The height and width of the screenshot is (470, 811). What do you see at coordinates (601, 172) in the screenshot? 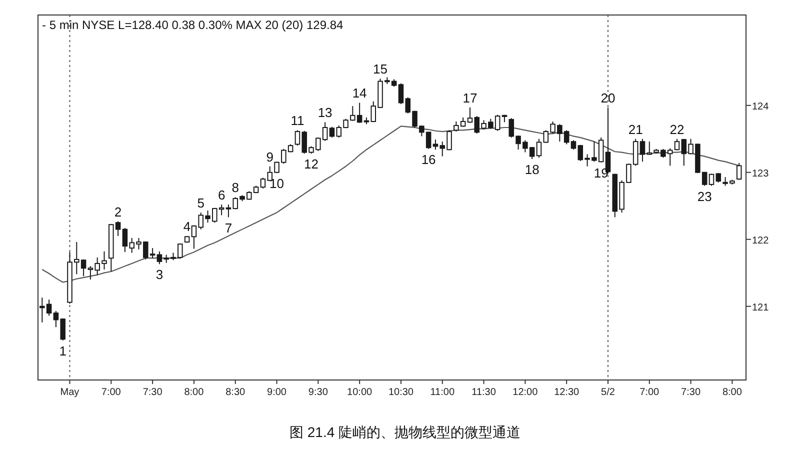
I see `text: 19` at bounding box center [601, 172].